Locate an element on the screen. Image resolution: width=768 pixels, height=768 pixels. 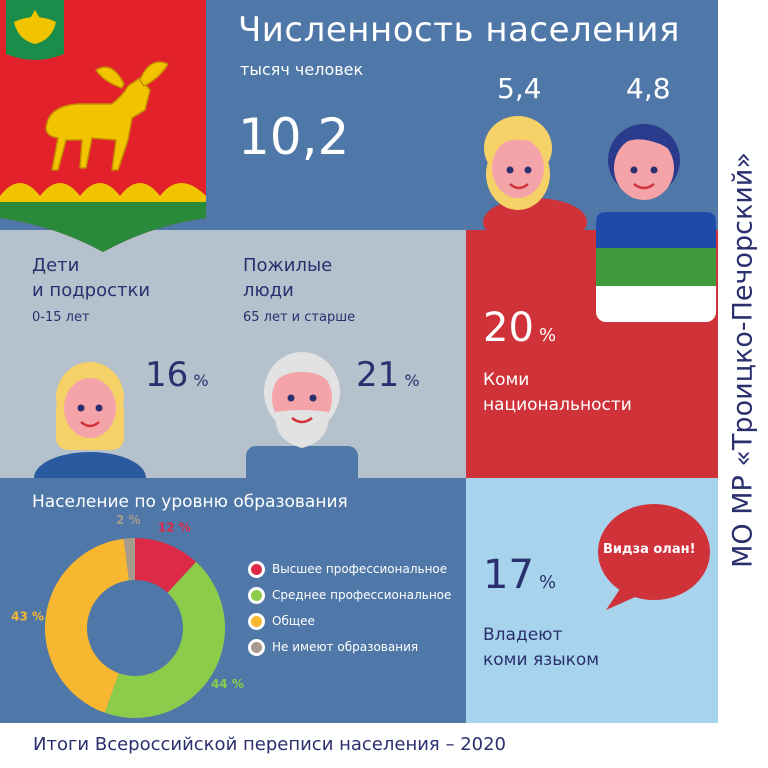
coat-of-arms-logo is located at coordinates (103, 126).